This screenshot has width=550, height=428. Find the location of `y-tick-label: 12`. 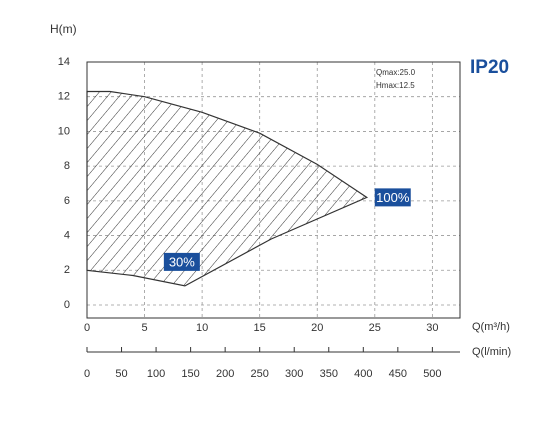

y-tick-label: 12 is located at coordinates (64, 97).